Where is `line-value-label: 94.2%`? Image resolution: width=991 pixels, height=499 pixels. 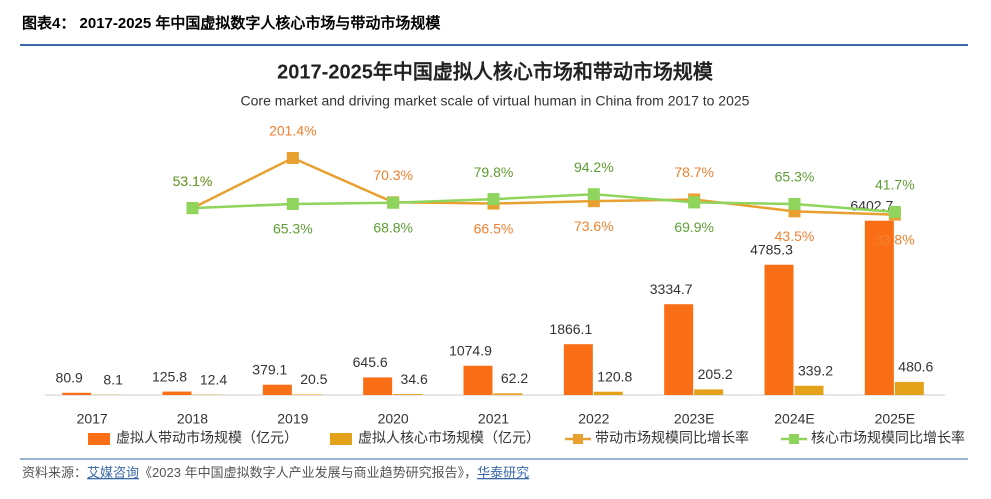
line-value-label: 94.2% is located at coordinates (594, 167).